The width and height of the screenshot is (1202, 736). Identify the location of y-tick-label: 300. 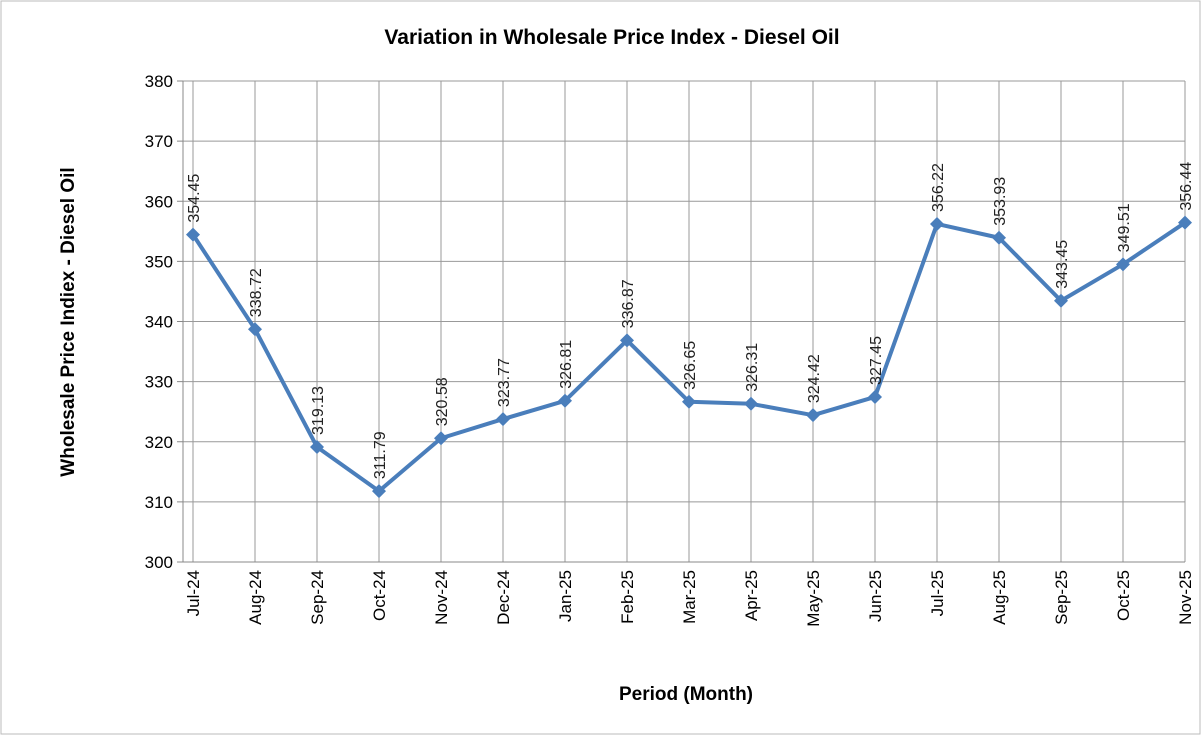
(159, 562).